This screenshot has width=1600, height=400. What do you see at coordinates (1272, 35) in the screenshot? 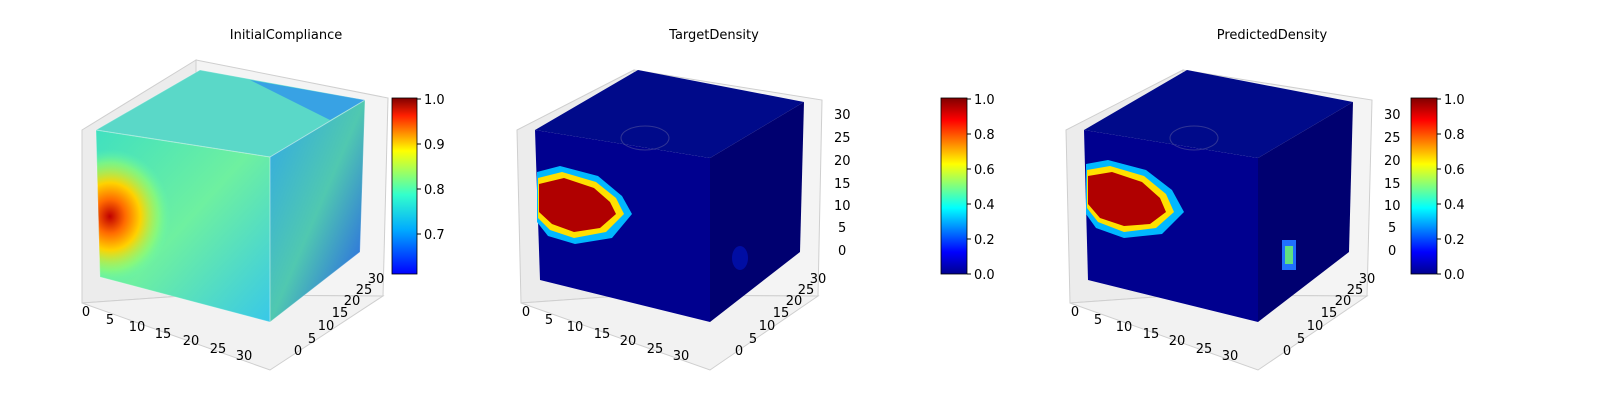
I see `chart-title: PredictedDensity` at bounding box center [1272, 35].